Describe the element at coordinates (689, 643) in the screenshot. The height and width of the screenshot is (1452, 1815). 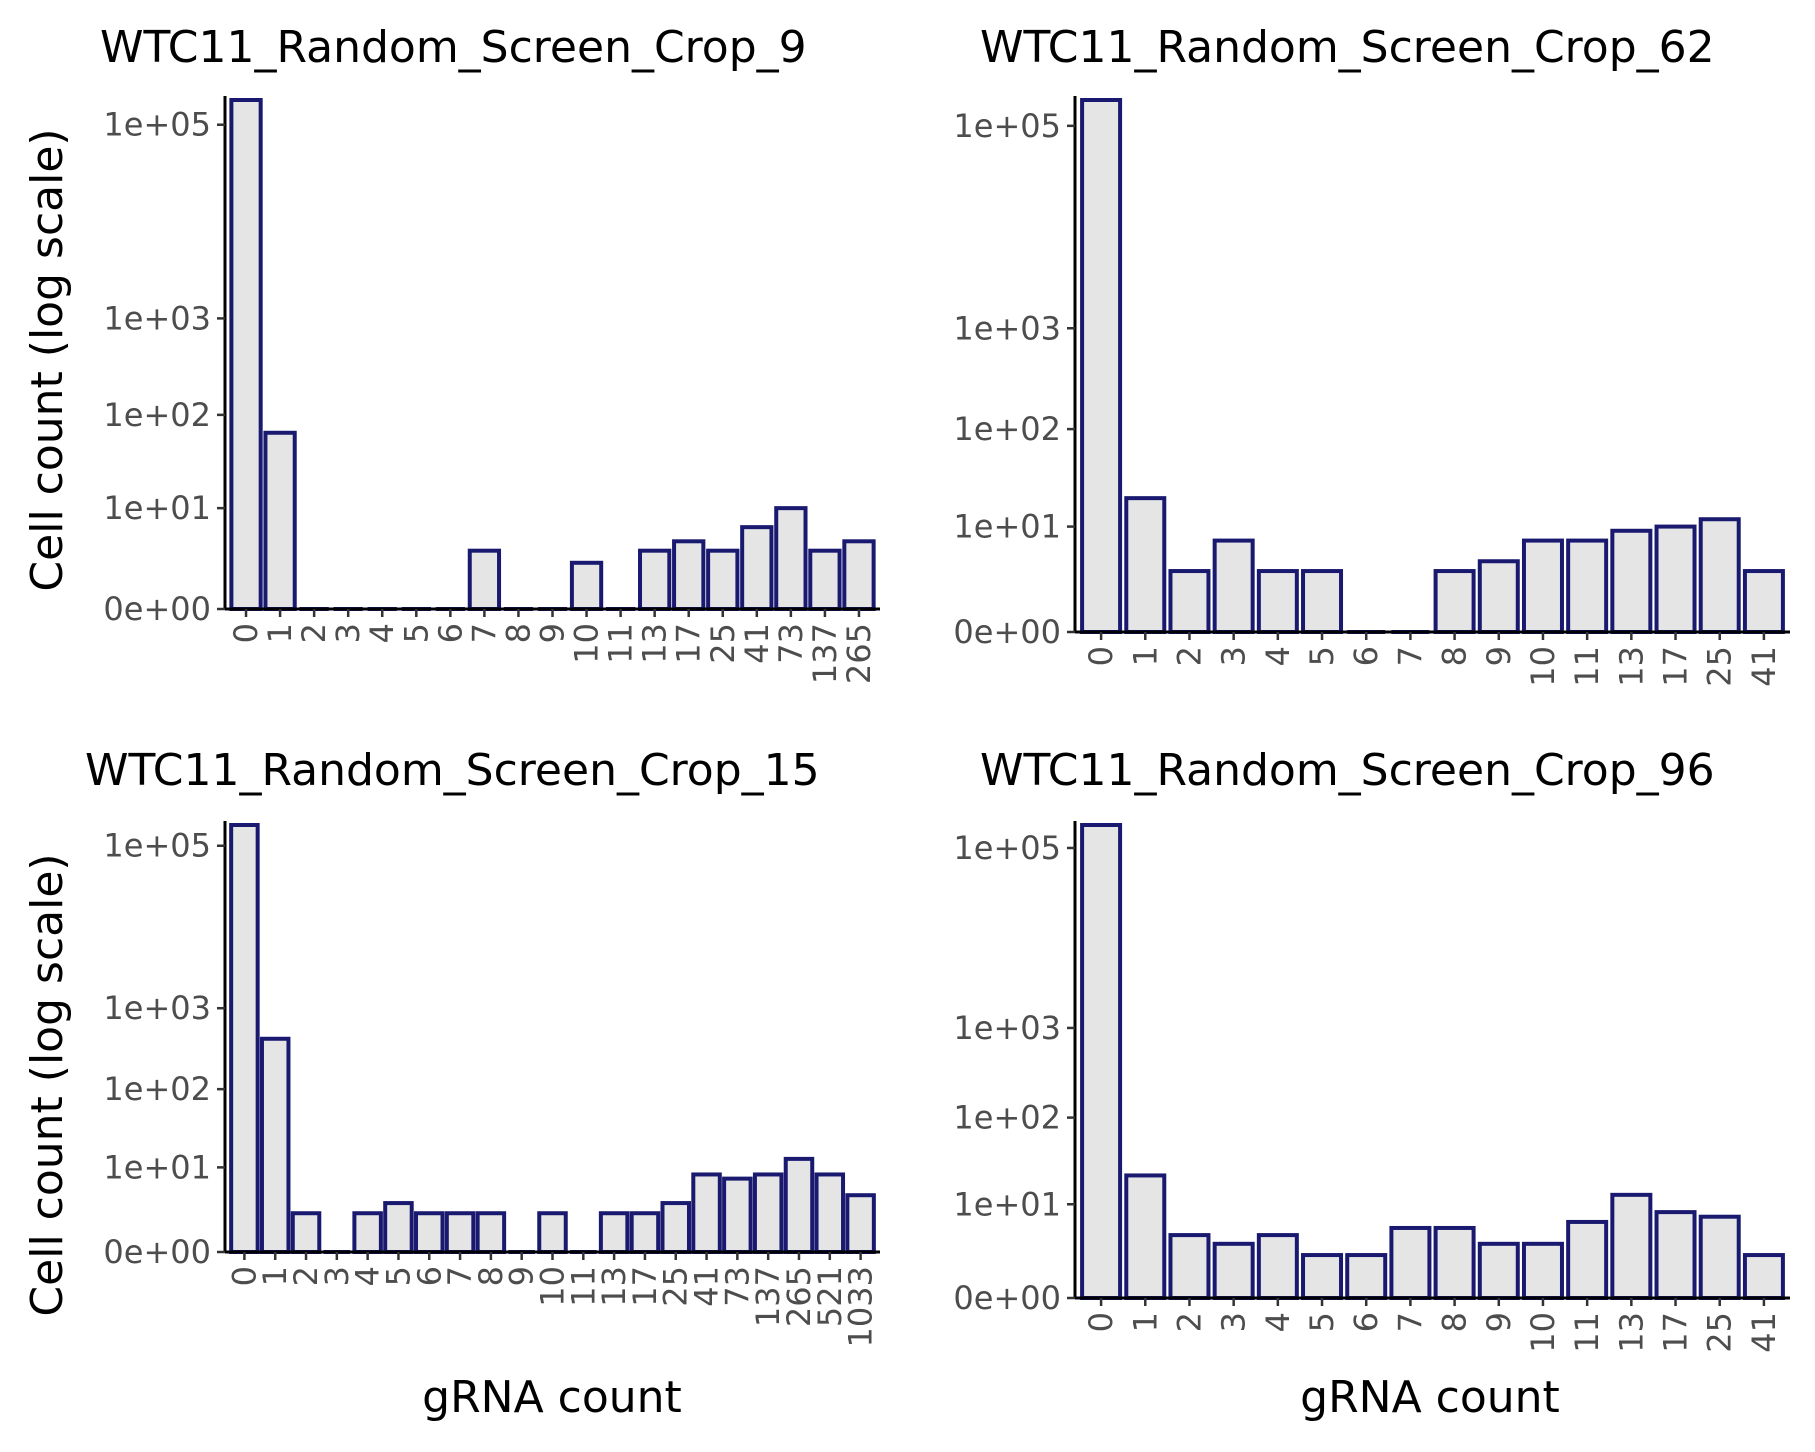
I see `x-tick-label: 17` at that location.